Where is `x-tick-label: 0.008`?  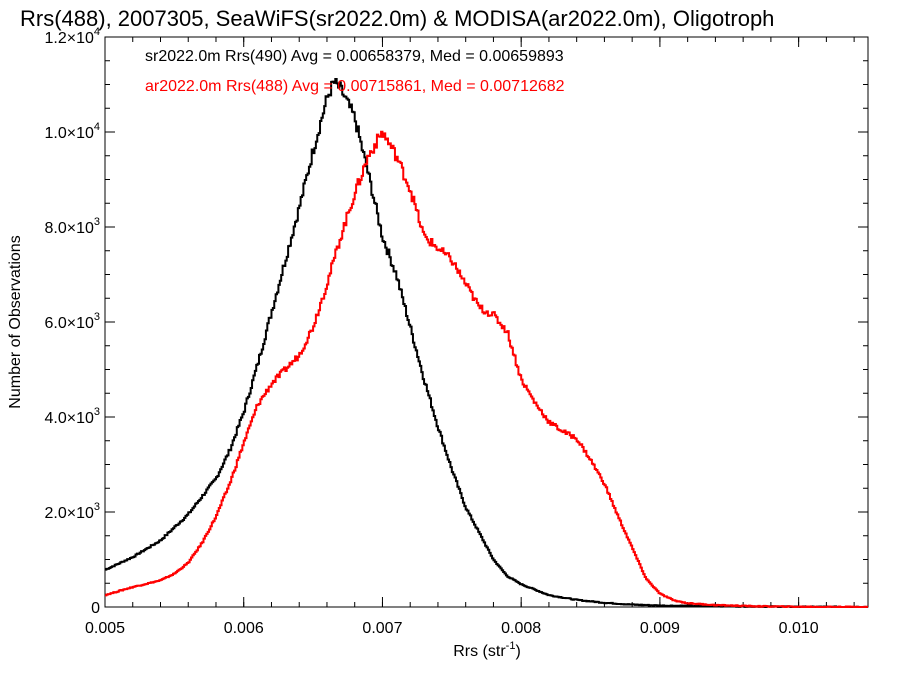
x-tick-label: 0.008 is located at coordinates (521, 628).